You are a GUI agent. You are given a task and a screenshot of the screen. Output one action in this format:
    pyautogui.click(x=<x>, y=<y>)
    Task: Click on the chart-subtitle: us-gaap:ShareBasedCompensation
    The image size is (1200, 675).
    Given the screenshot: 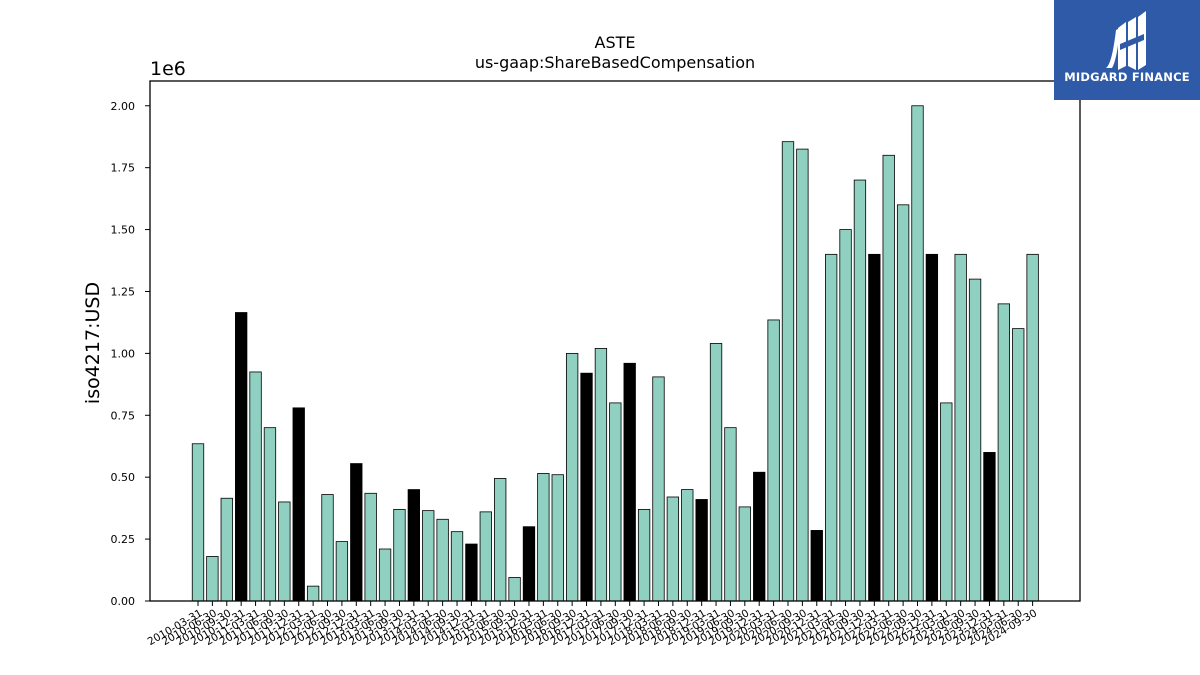 What is the action you would take?
    pyautogui.click(x=615, y=62)
    